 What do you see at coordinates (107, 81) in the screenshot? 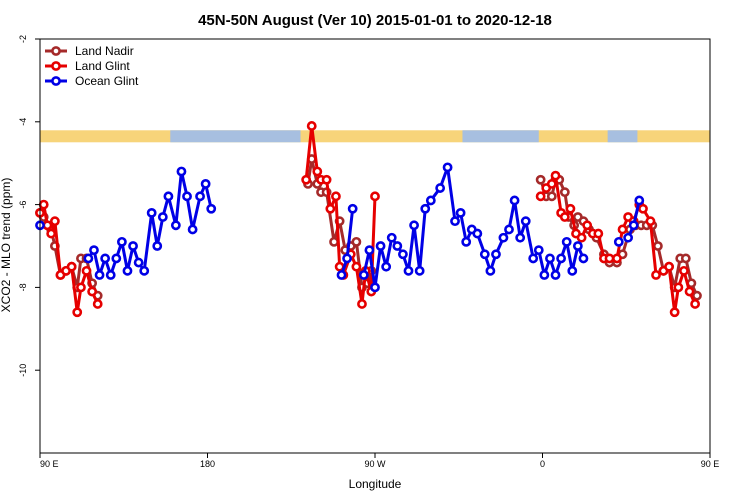
I see `legend-label: Ocean Glint` at bounding box center [107, 81].